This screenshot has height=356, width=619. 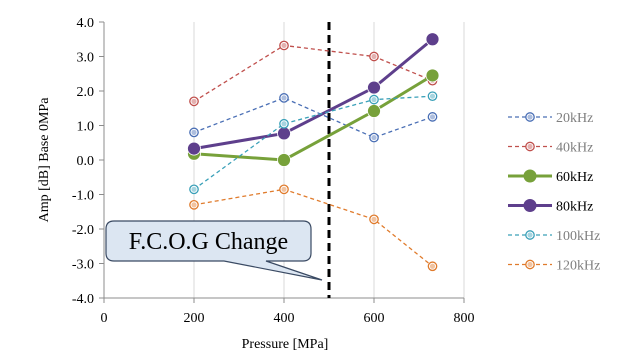 I want to click on x-tick-label: 200, so click(x=194, y=318).